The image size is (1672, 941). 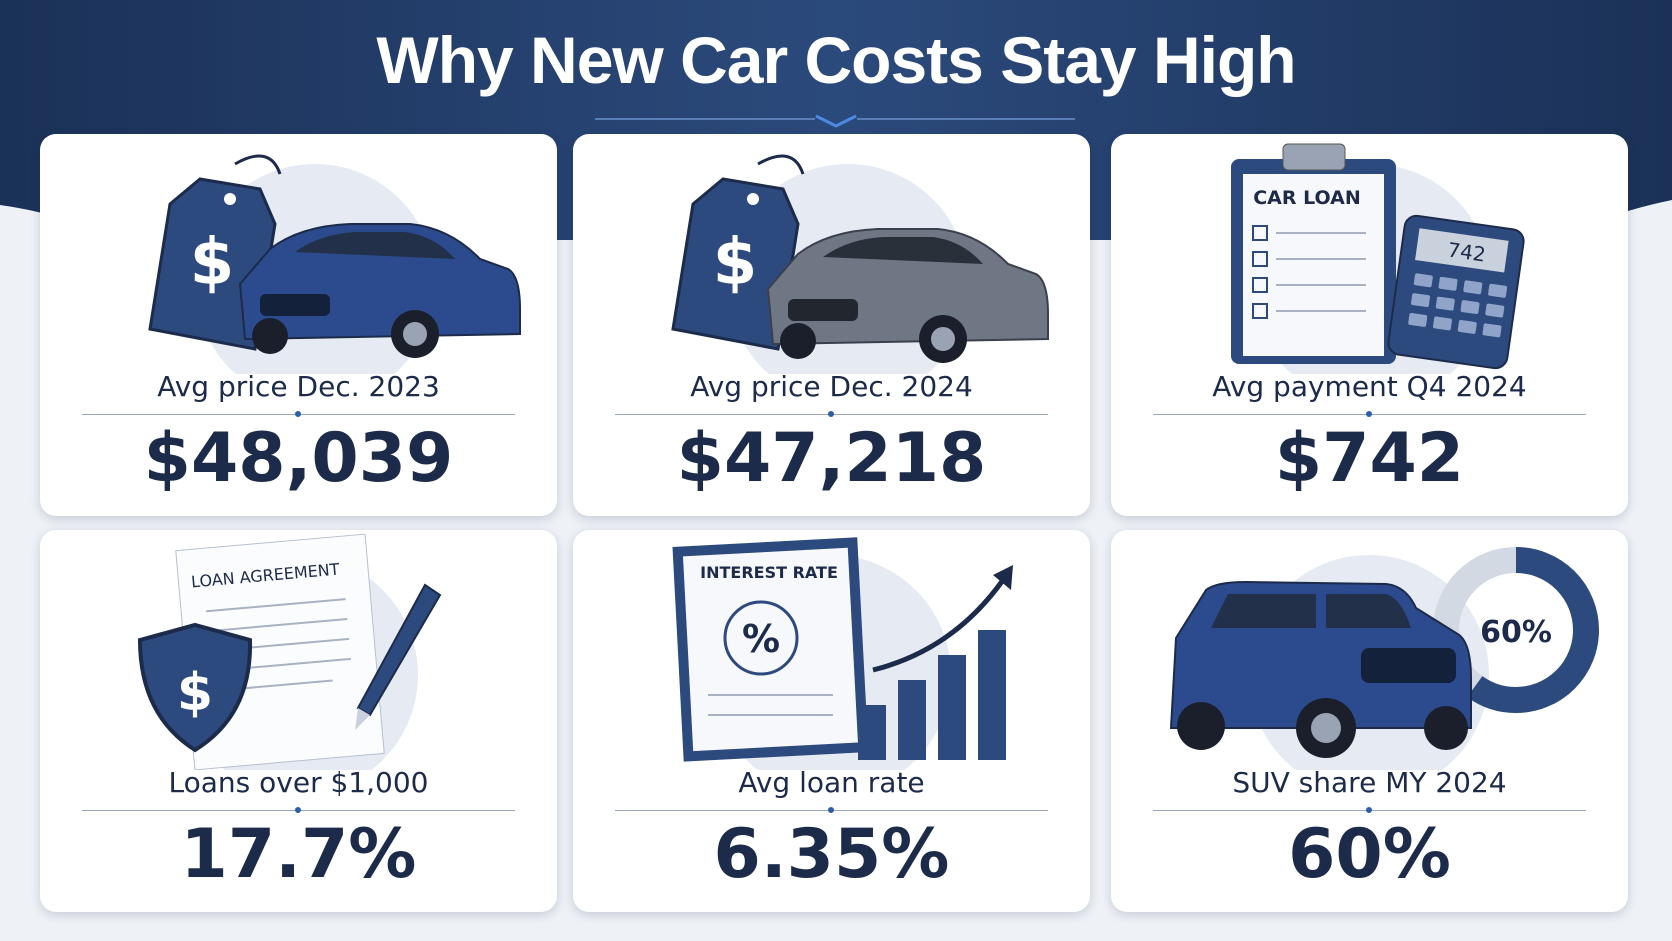 What do you see at coordinates (770, 705) in the screenshot?
I see `report-lines` at bounding box center [770, 705].